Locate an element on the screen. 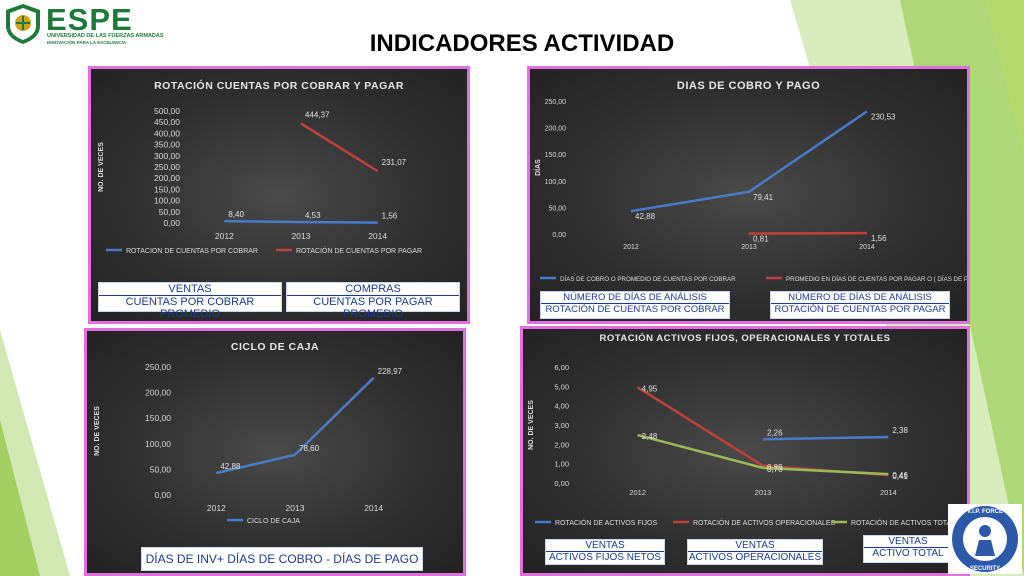  formula-total-assets-rotation: VENTAS ACTIVO TOTAL is located at coordinates (908, 549).